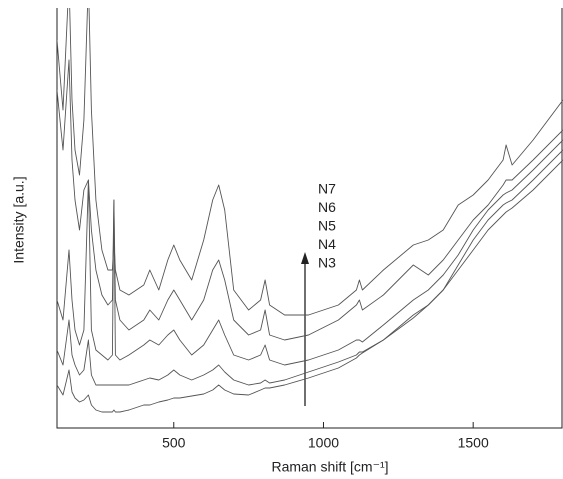 This screenshot has height=479, width=563. Describe the element at coordinates (174, 443) in the screenshot. I see `x-tick-label: 500` at that location.